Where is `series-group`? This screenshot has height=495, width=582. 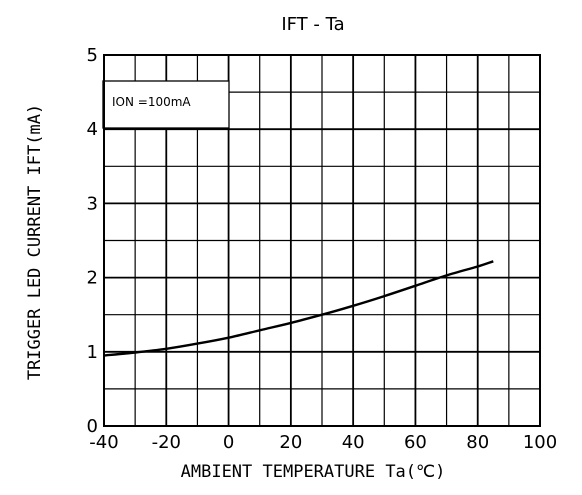 series-group is located at coordinates (298, 308).